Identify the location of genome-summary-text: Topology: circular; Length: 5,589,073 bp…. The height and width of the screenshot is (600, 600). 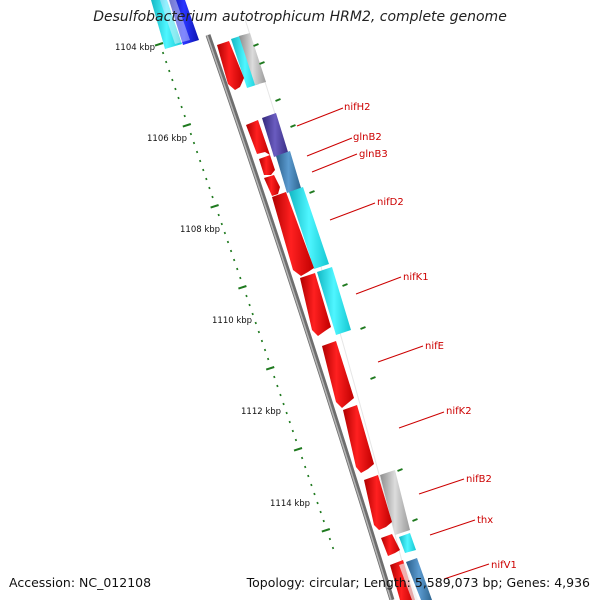
(418, 582).